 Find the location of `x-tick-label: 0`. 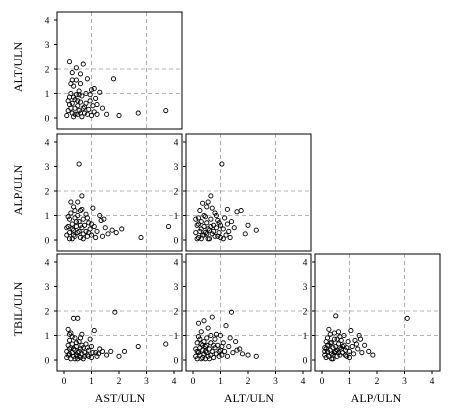

x-tick-label: 0 is located at coordinates (193, 382).